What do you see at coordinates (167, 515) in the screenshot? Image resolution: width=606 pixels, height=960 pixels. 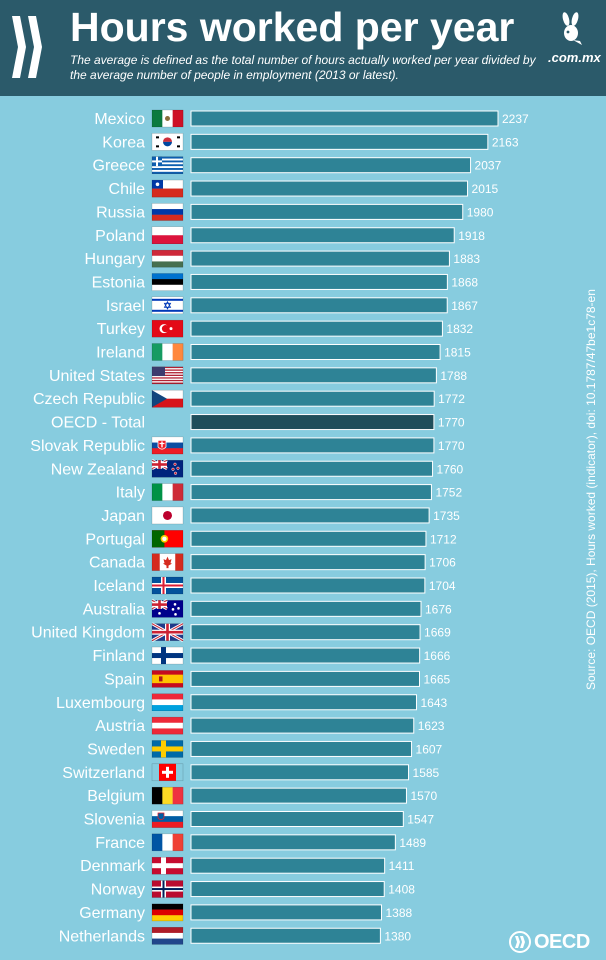 I see `japan-flag-icon` at bounding box center [167, 515].